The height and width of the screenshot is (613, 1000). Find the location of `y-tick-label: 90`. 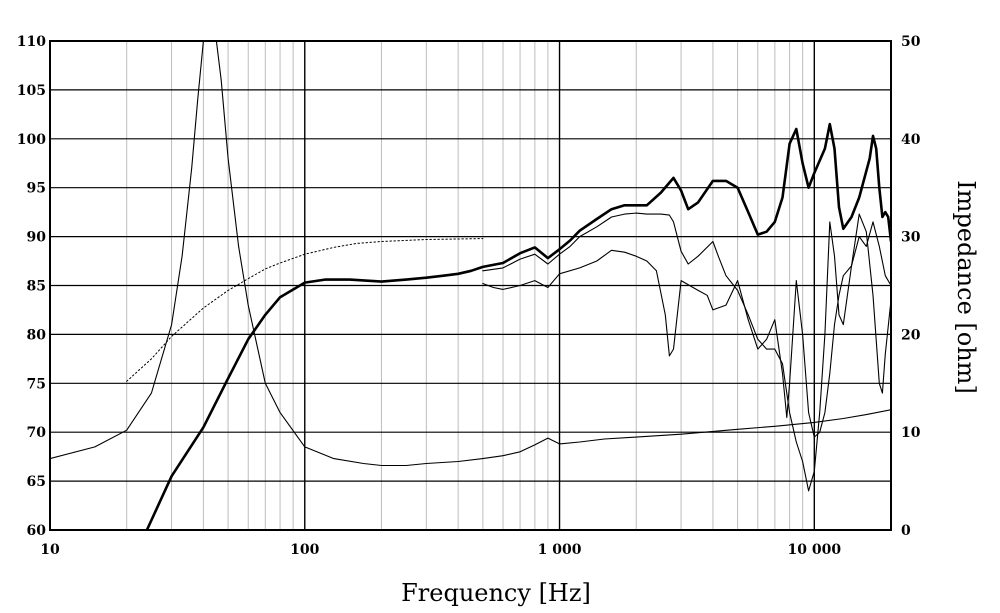

y-tick-label: 90 is located at coordinates (37, 238).